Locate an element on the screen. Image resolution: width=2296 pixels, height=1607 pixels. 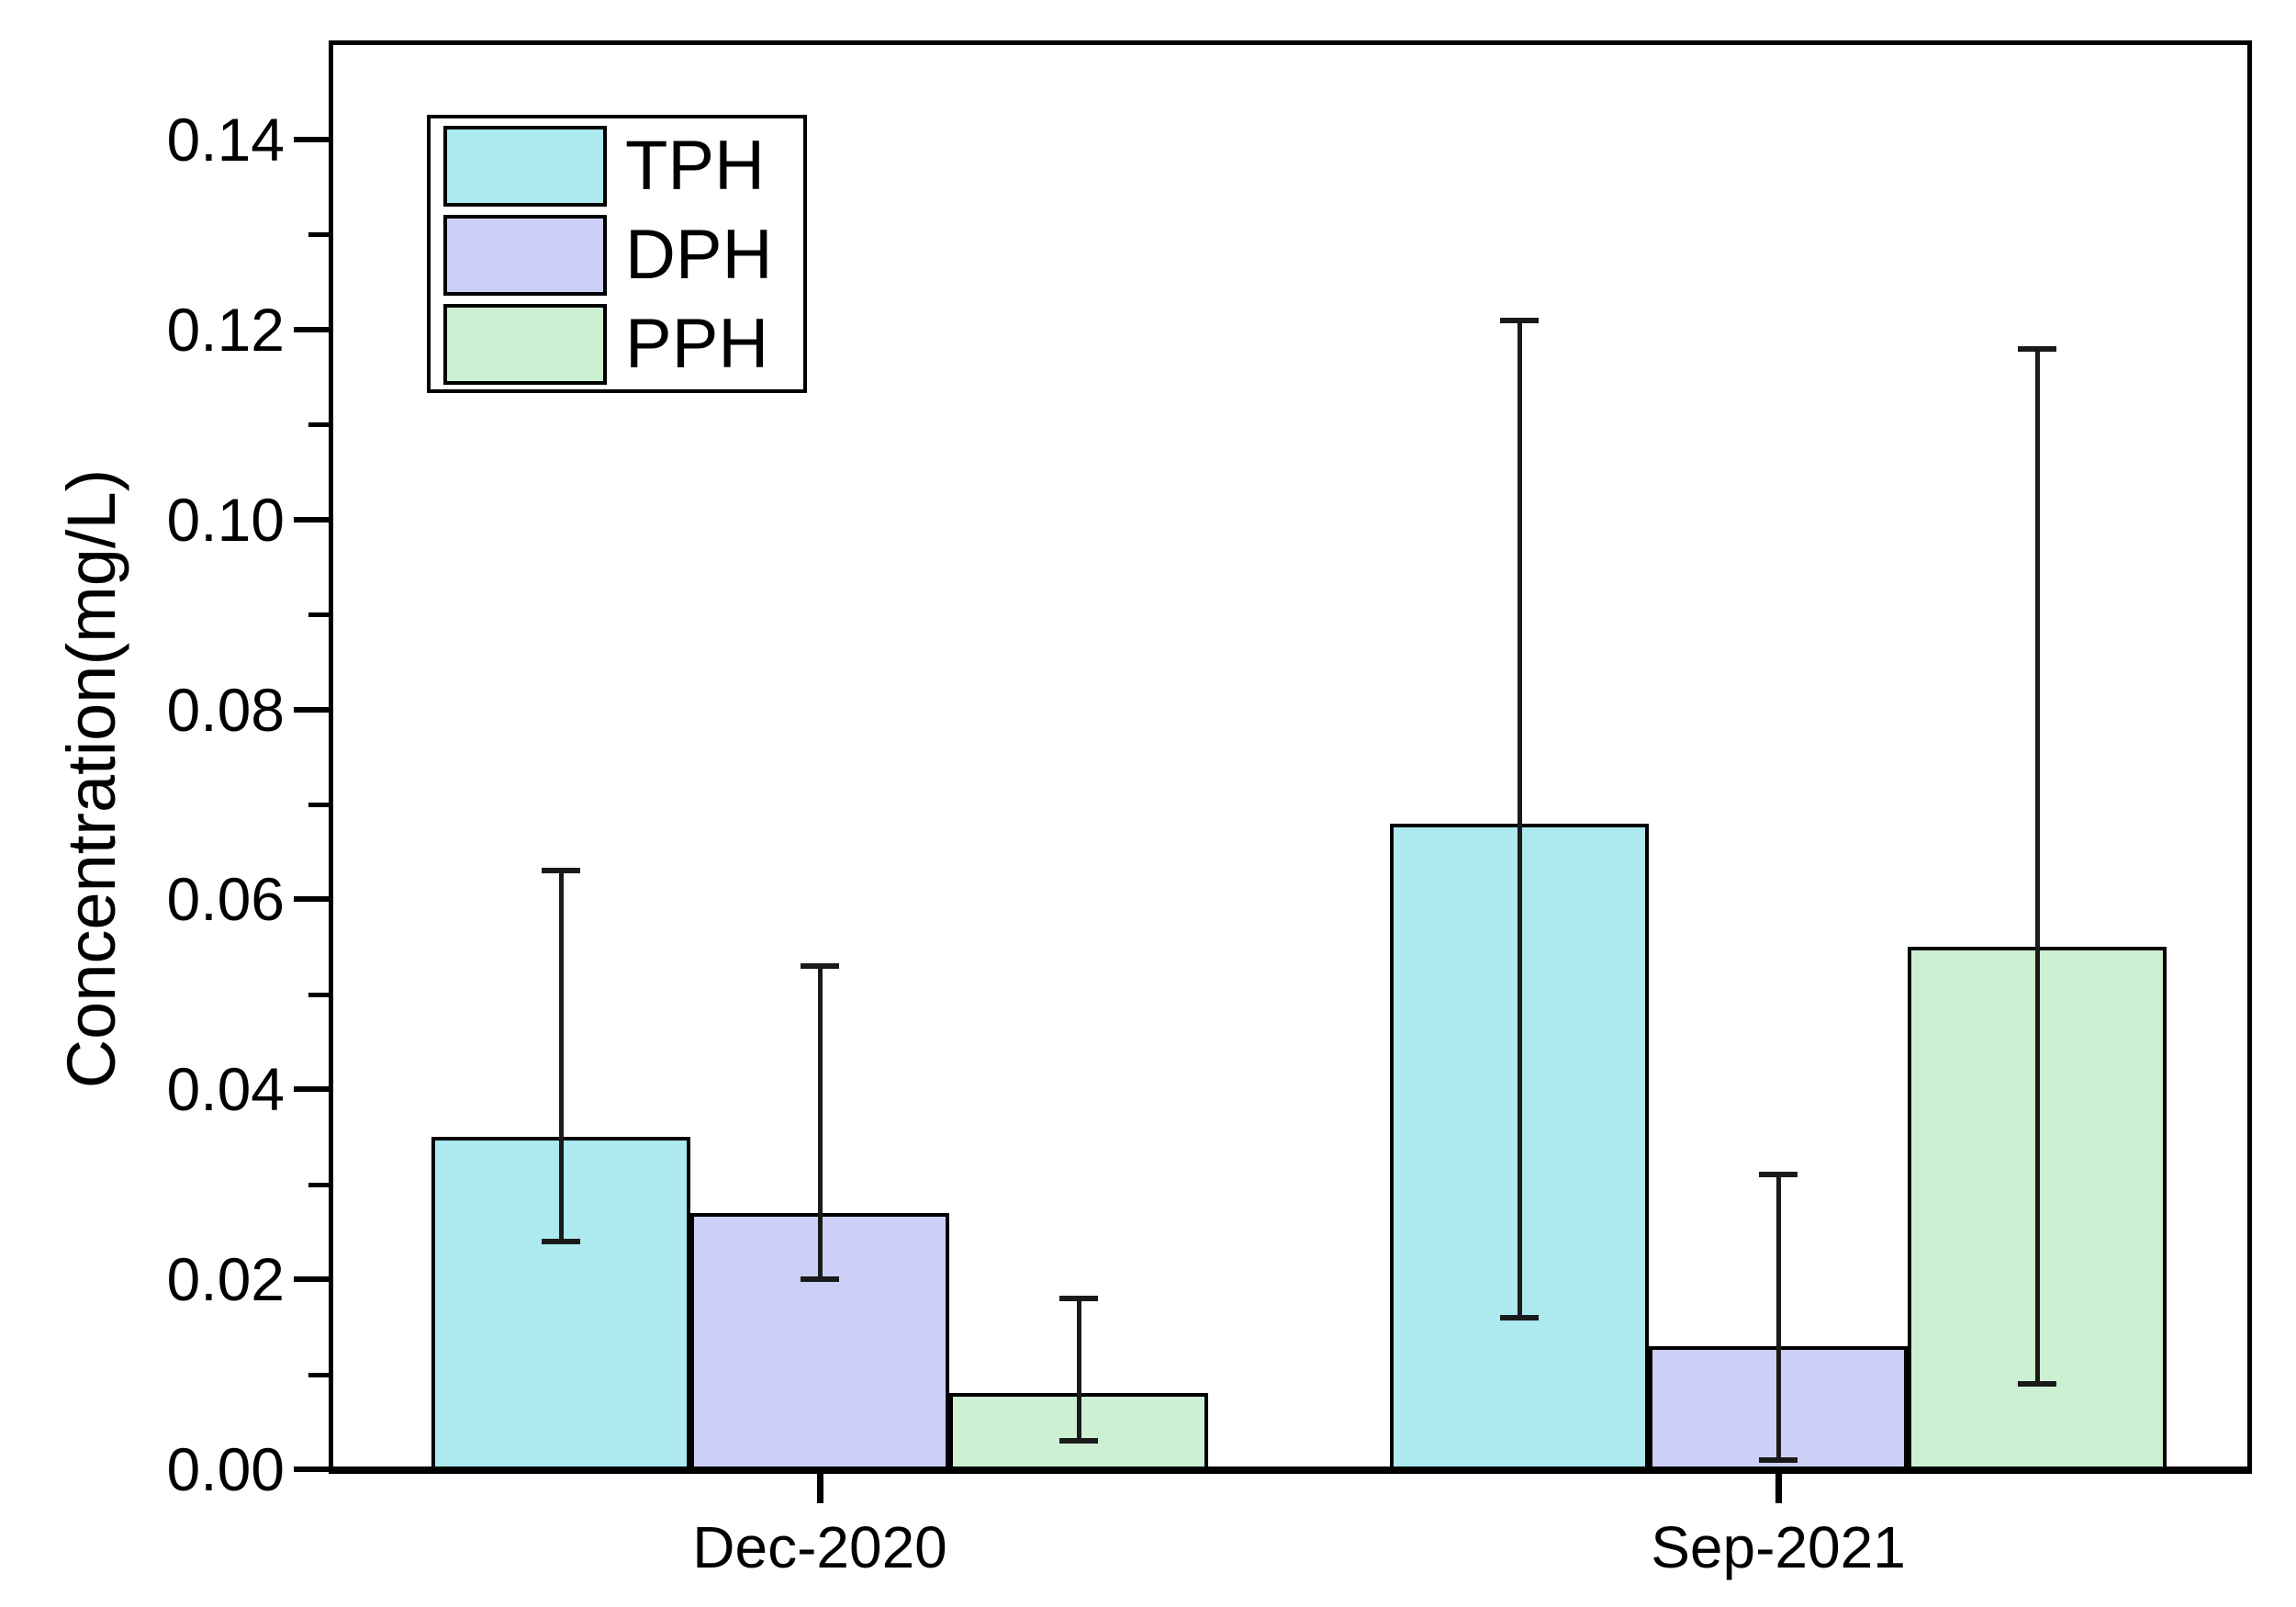
y-tick-label: 0.06 is located at coordinates (225, 899).